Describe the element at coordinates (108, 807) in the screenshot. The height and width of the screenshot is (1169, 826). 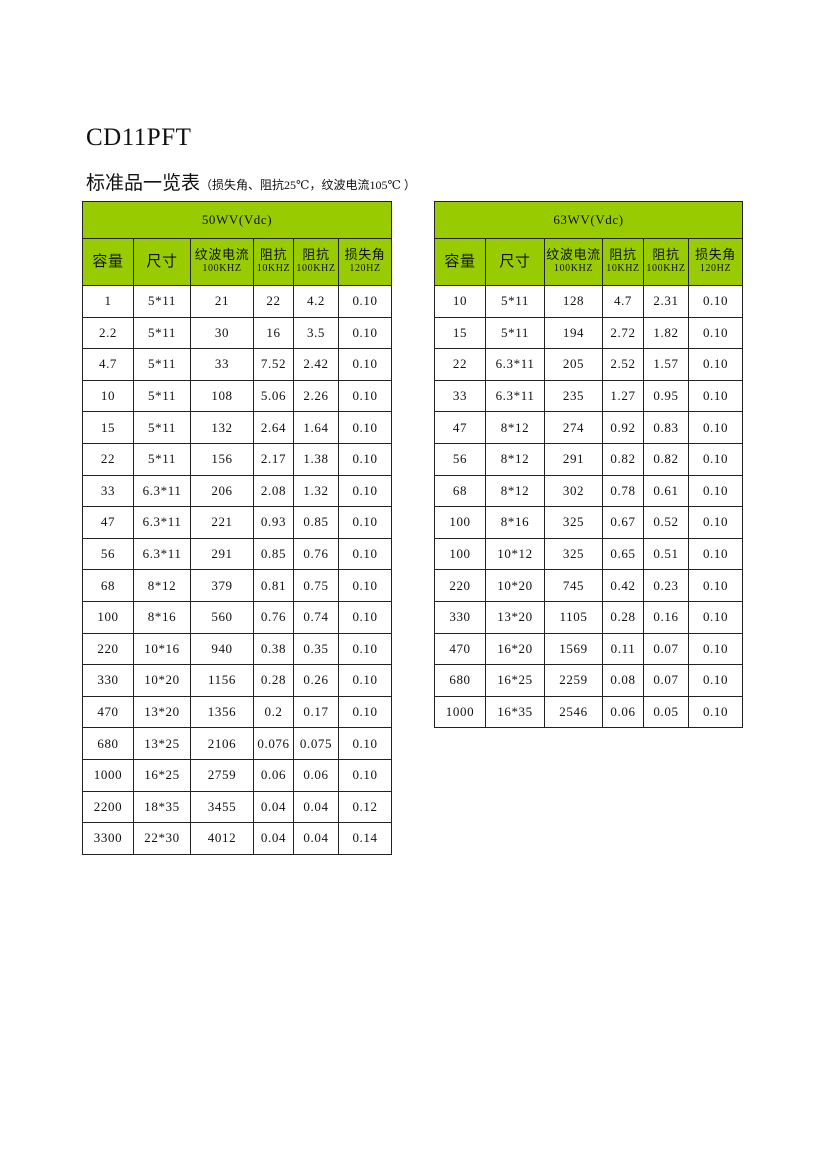
I see `cell-capacitance: 2200` at that location.